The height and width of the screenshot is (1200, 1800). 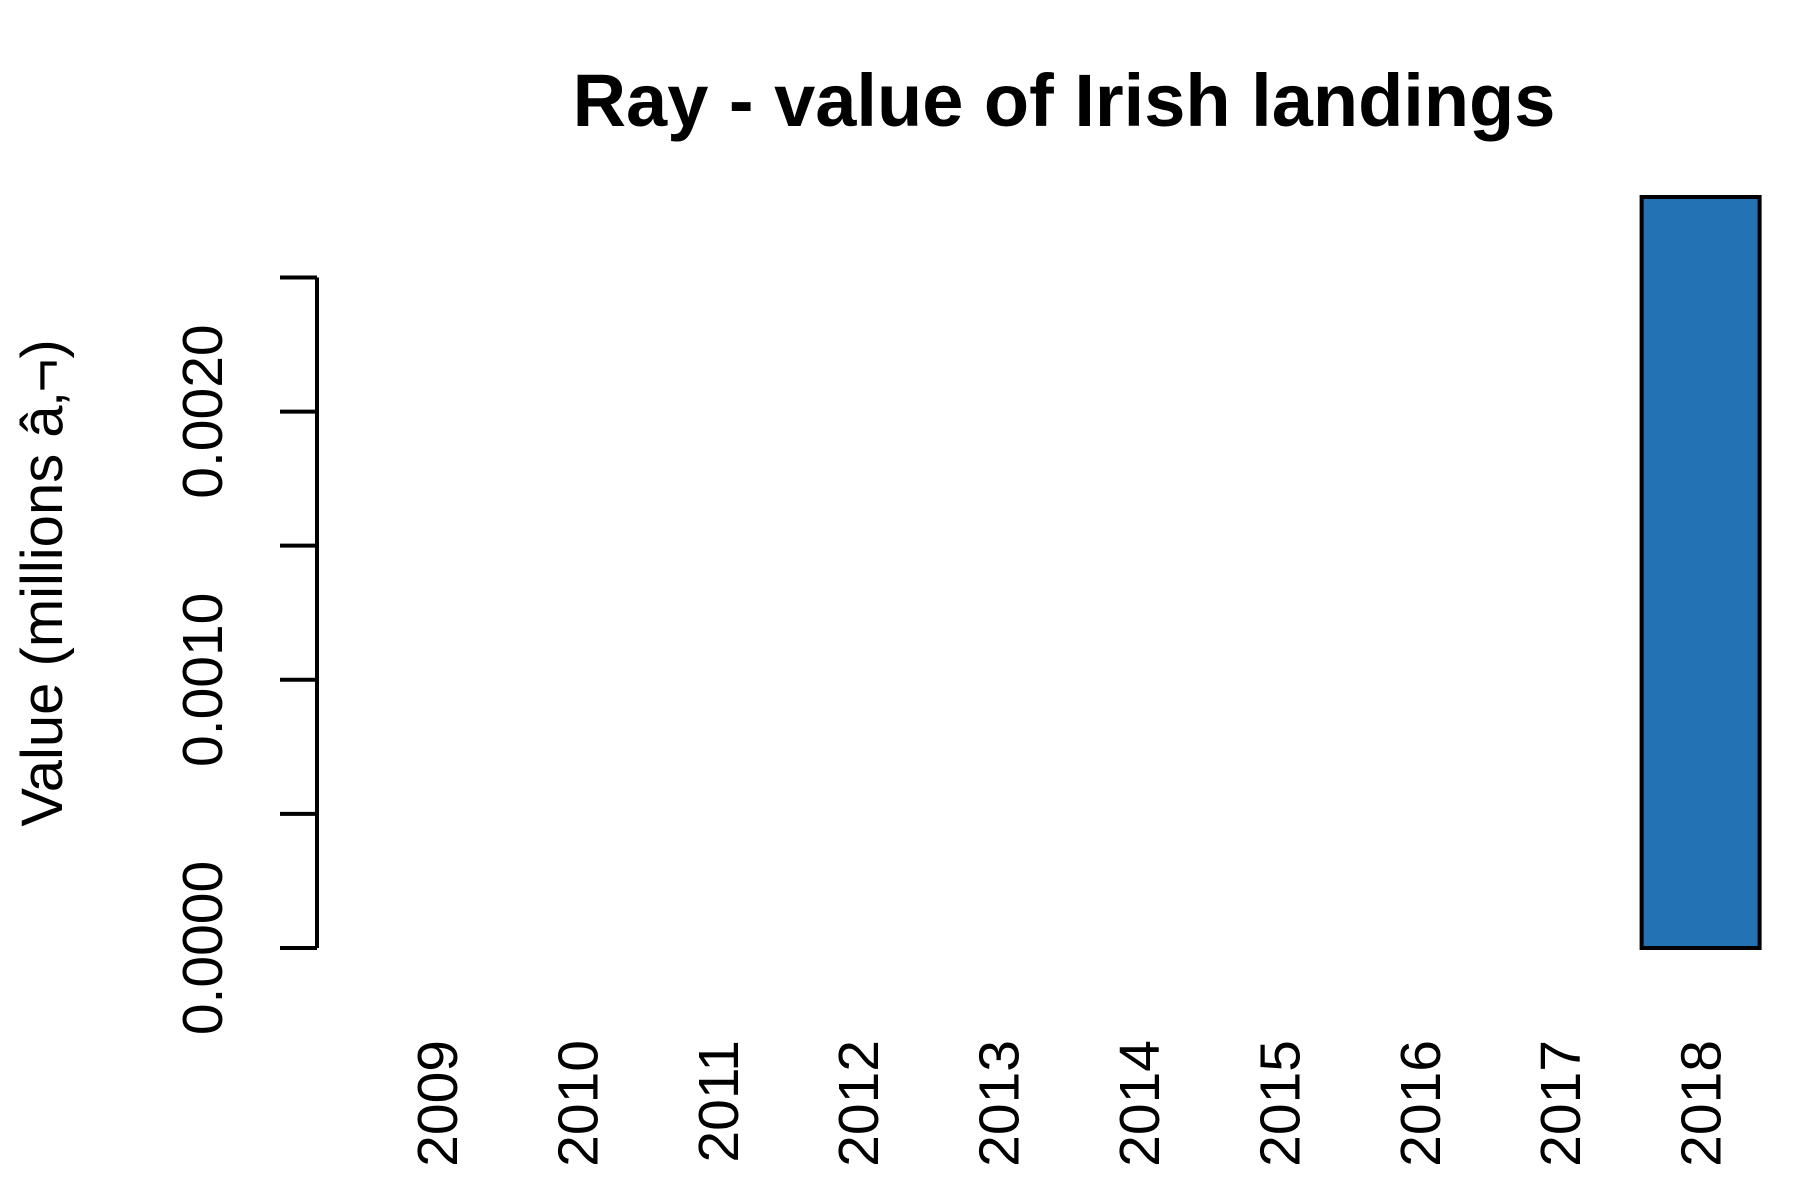 I want to click on x-tick-label: 2010, so click(x=578, y=1103).